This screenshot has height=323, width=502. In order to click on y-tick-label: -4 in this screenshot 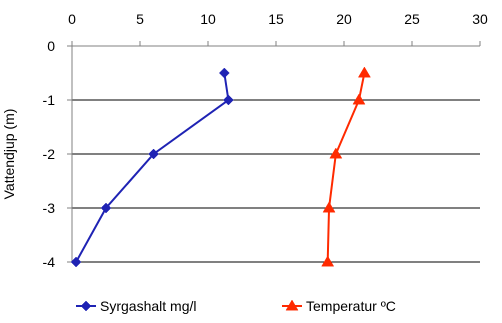, I will do `click(49, 262)`.